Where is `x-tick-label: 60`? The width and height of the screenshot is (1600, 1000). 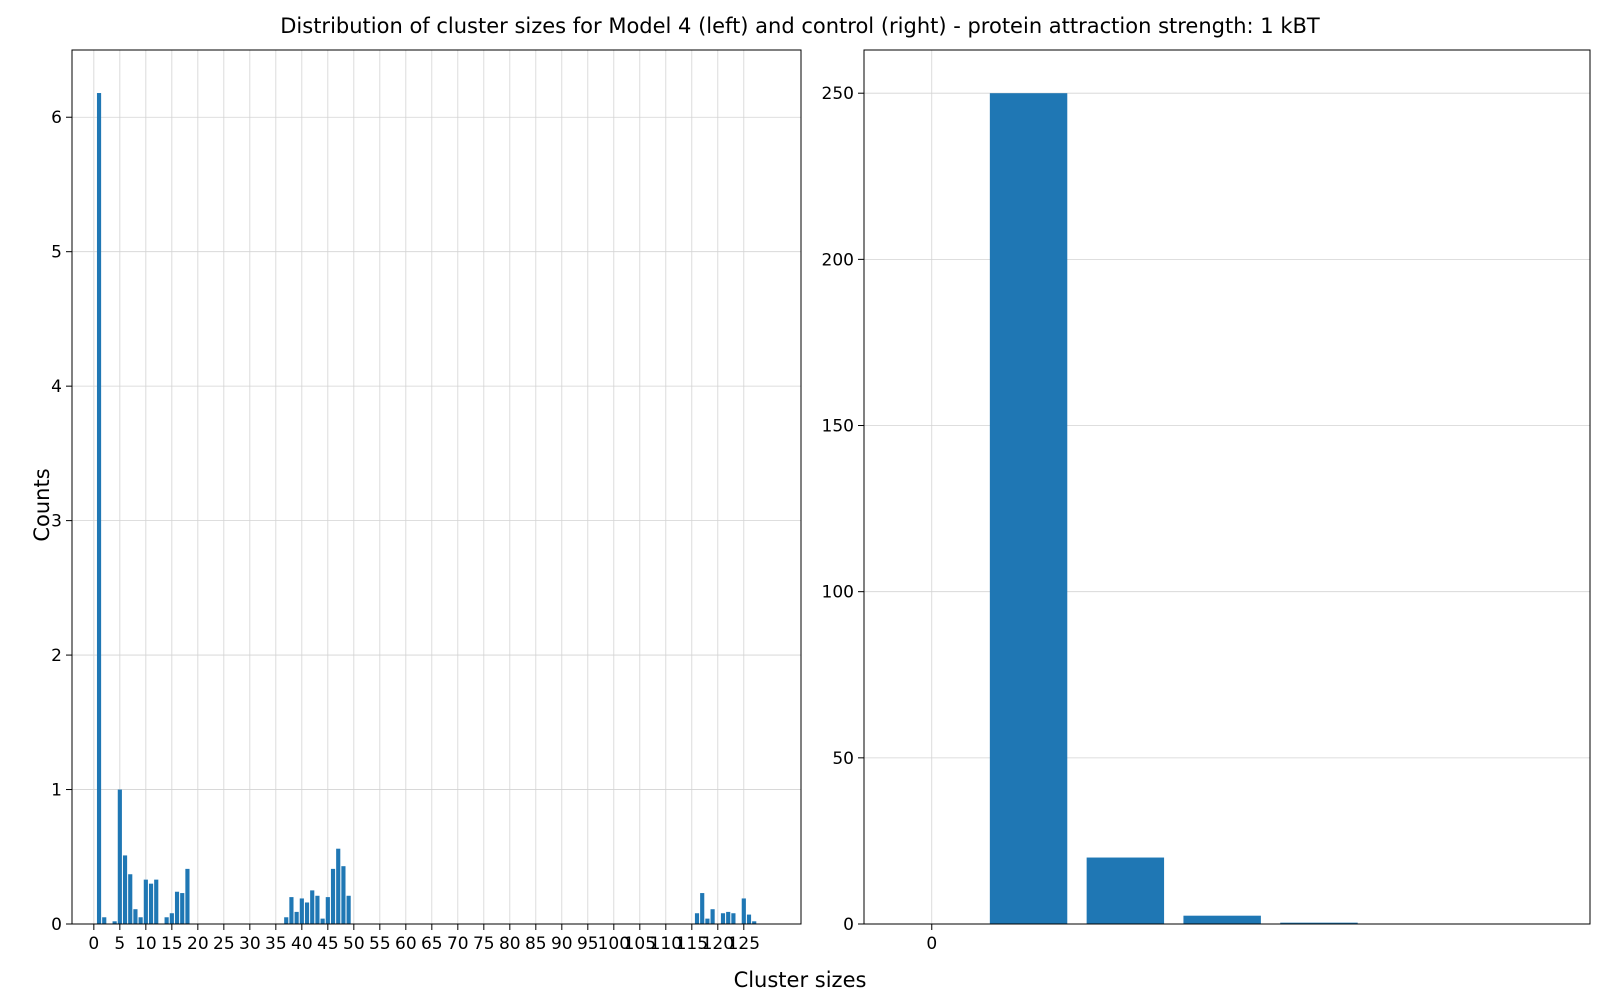
x-tick-label: 60 is located at coordinates (406, 944).